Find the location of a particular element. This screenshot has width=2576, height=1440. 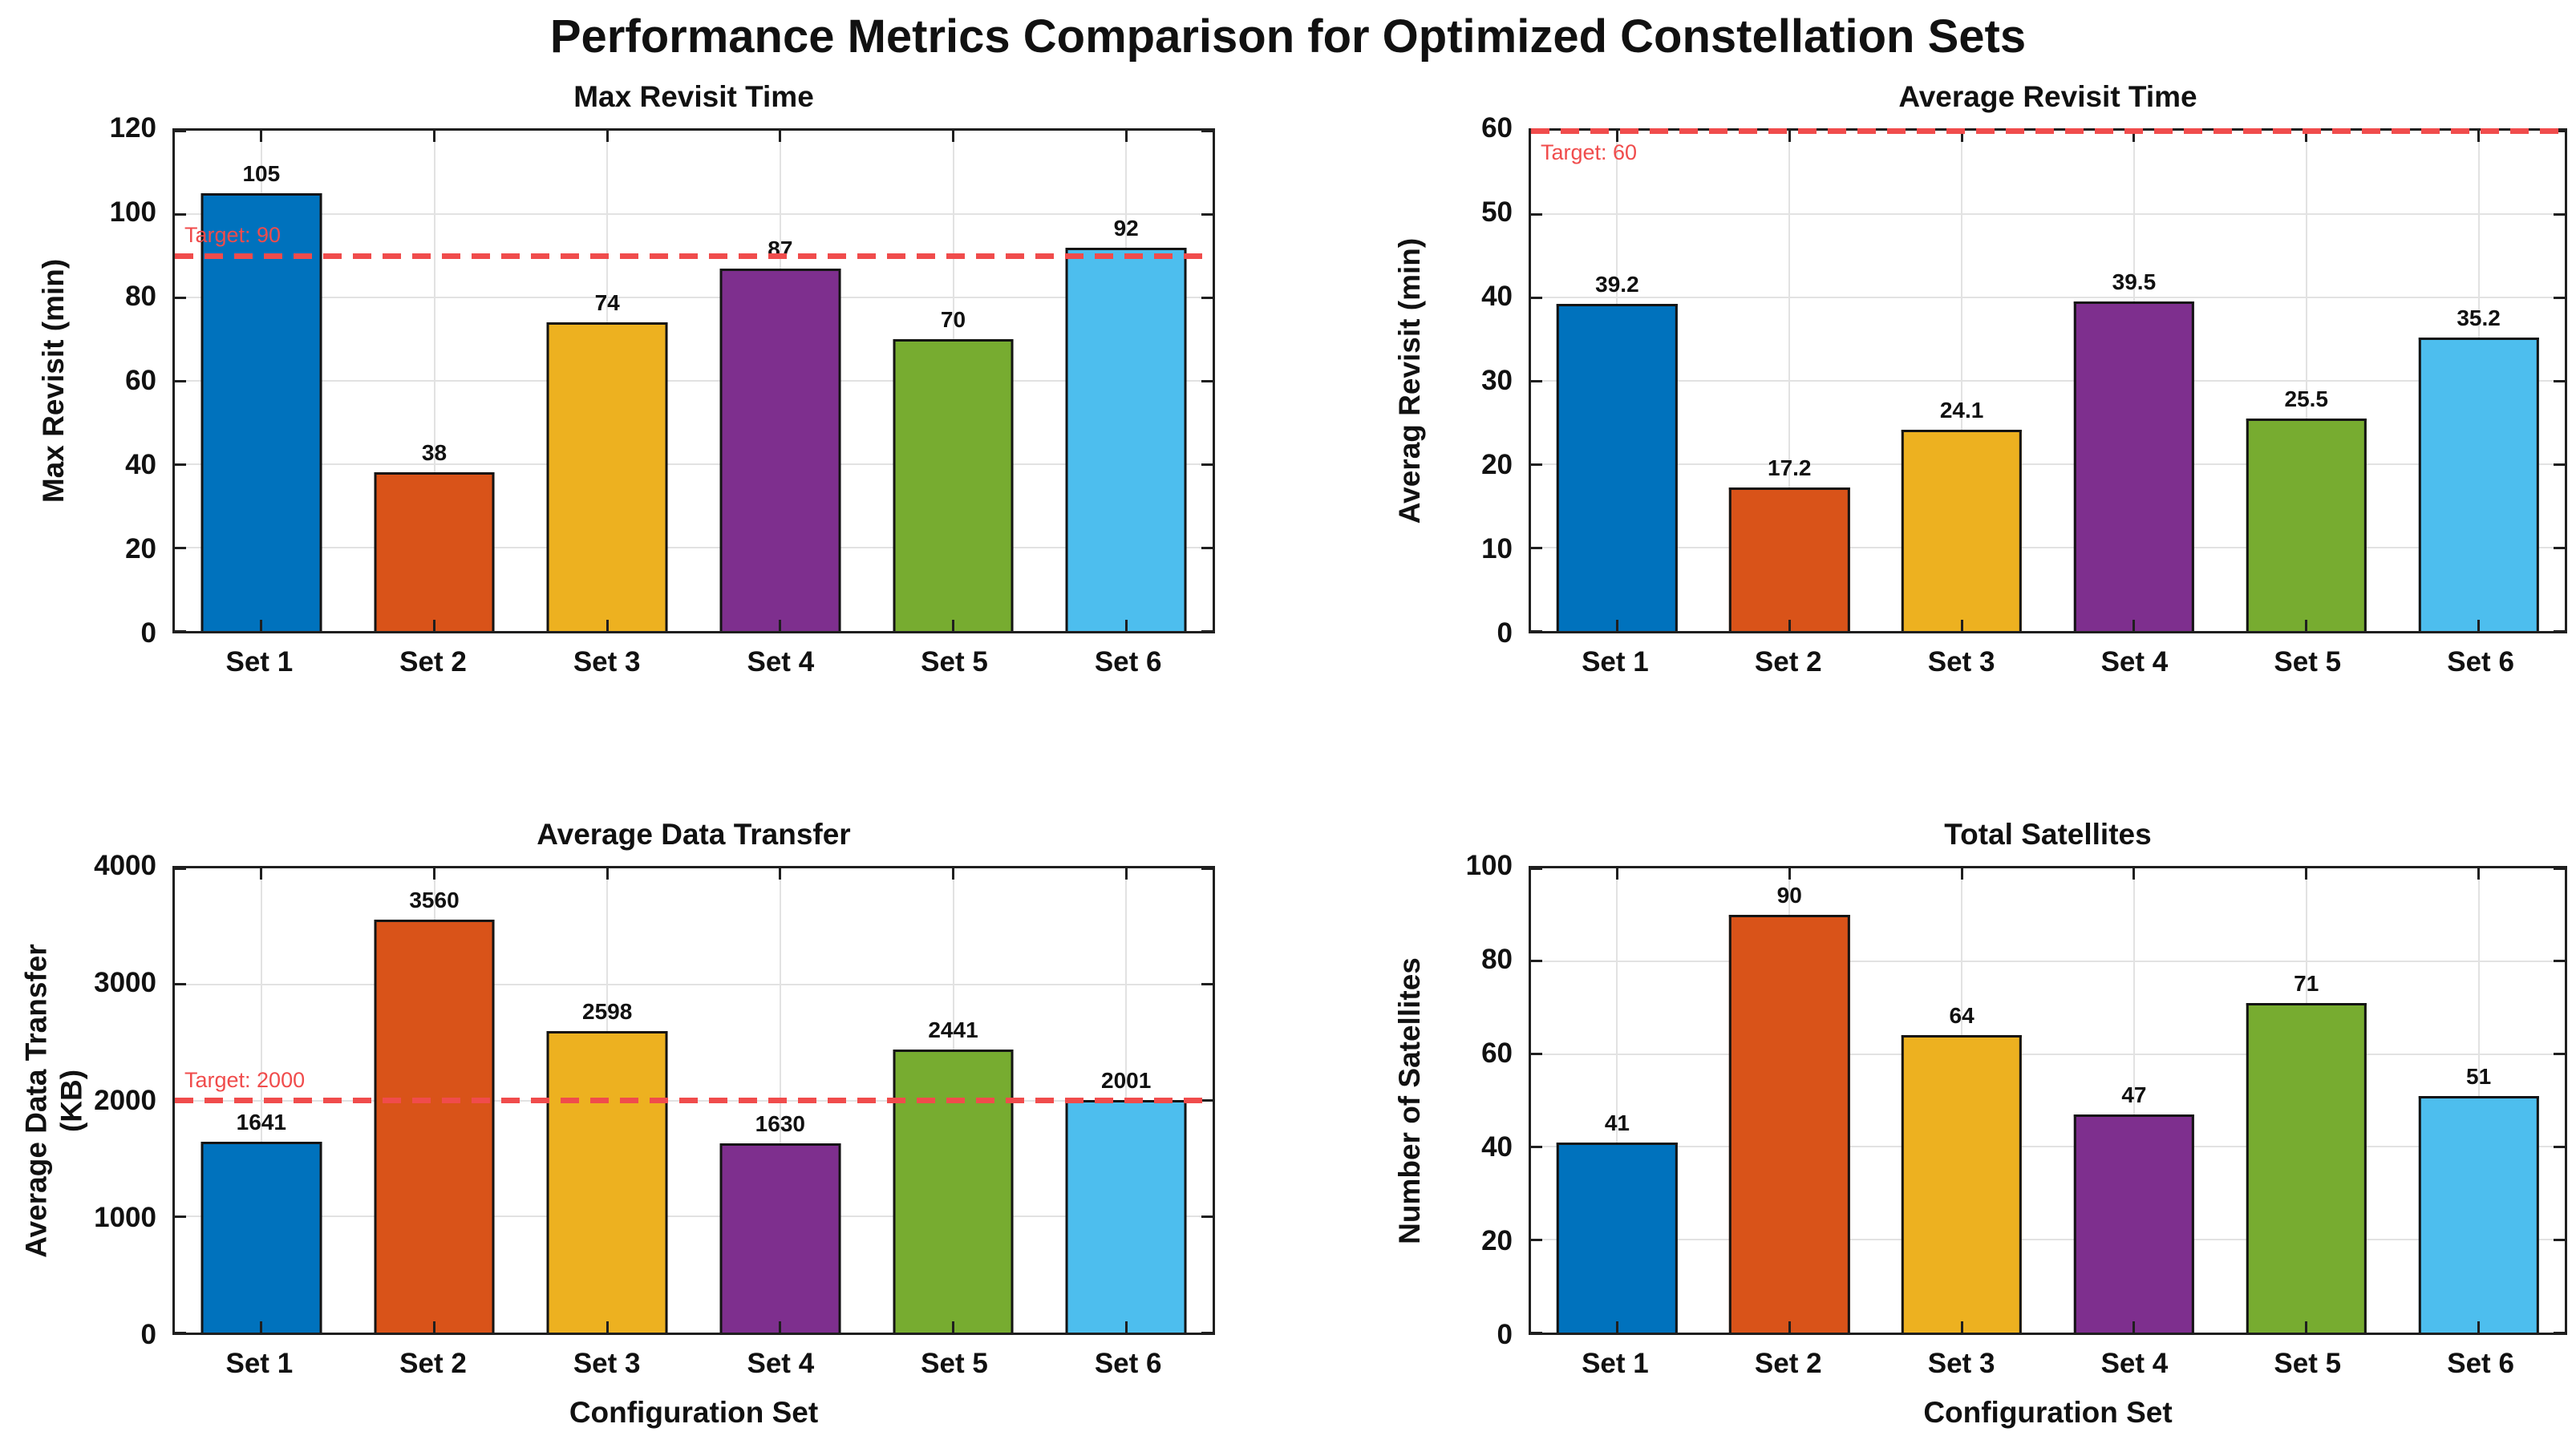

bar-value-label: 35.2 is located at coordinates (2479, 317).